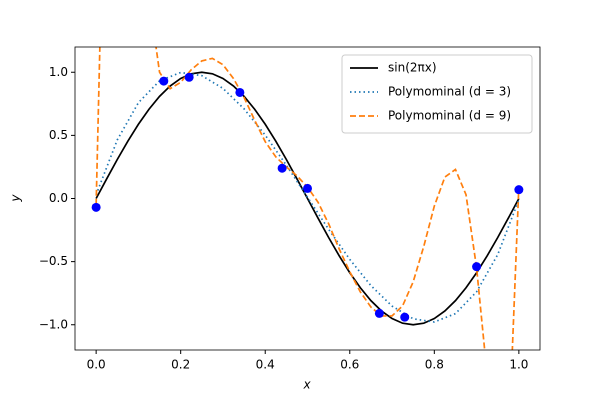 Image resolution: width=600 pixels, height=404 pixels. Describe the element at coordinates (53, 324) in the screenshot. I see `y-tick-label: −1.0` at that location.